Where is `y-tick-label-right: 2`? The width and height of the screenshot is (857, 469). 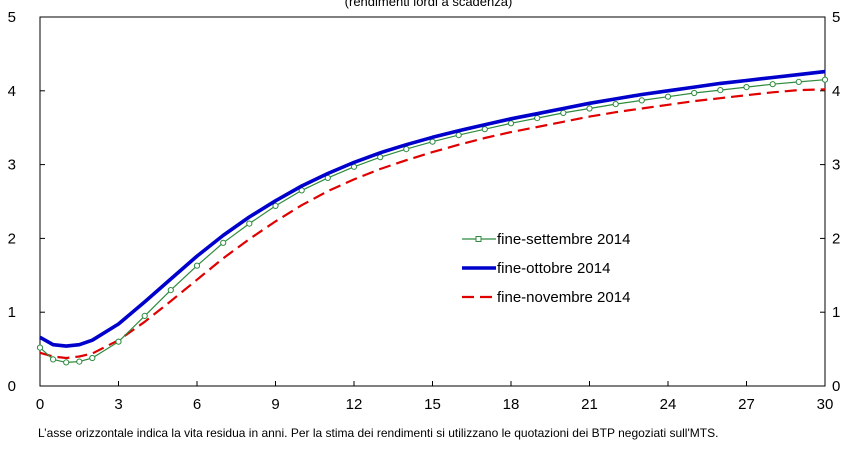 y-tick-label-right: 2 is located at coordinates (836, 238).